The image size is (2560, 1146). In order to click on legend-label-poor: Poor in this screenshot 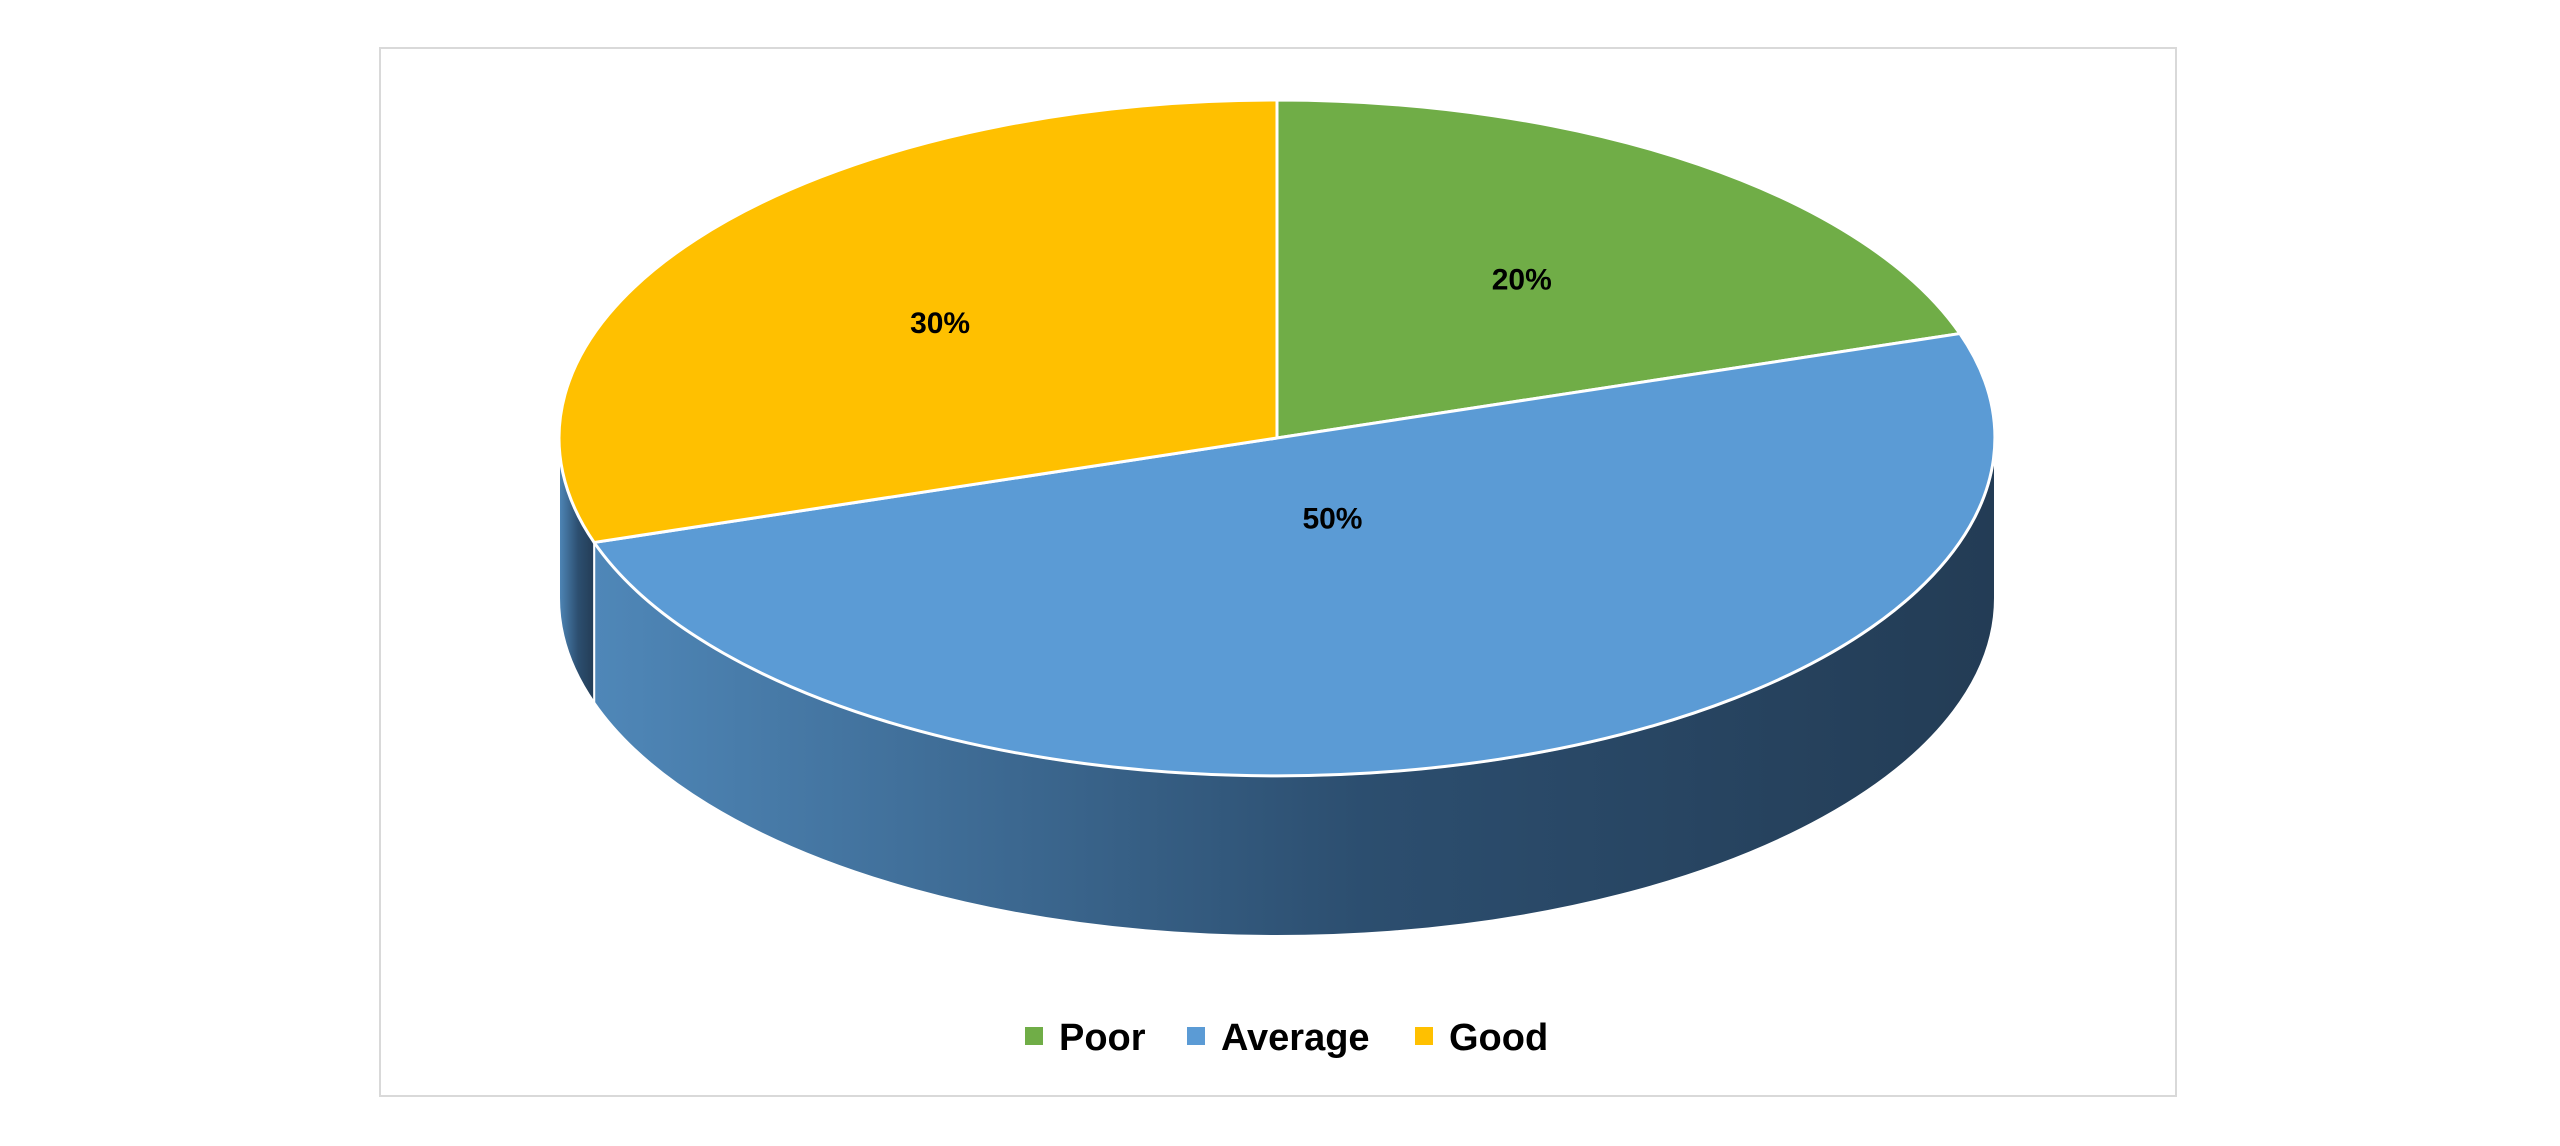, I will do `click(1102, 1038)`.